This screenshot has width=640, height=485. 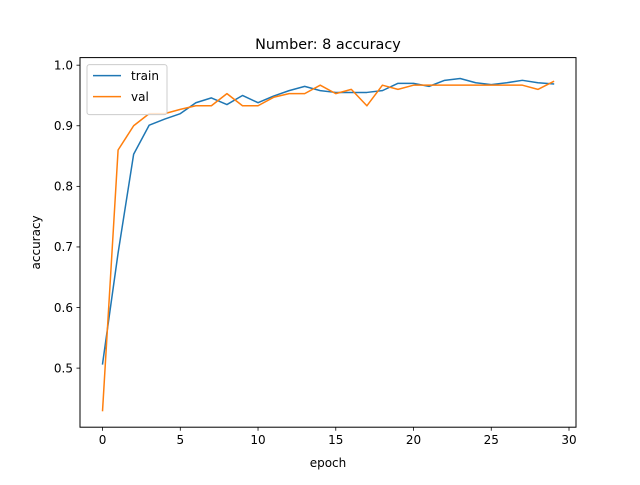 I want to click on legend: train val, so click(x=127, y=90).